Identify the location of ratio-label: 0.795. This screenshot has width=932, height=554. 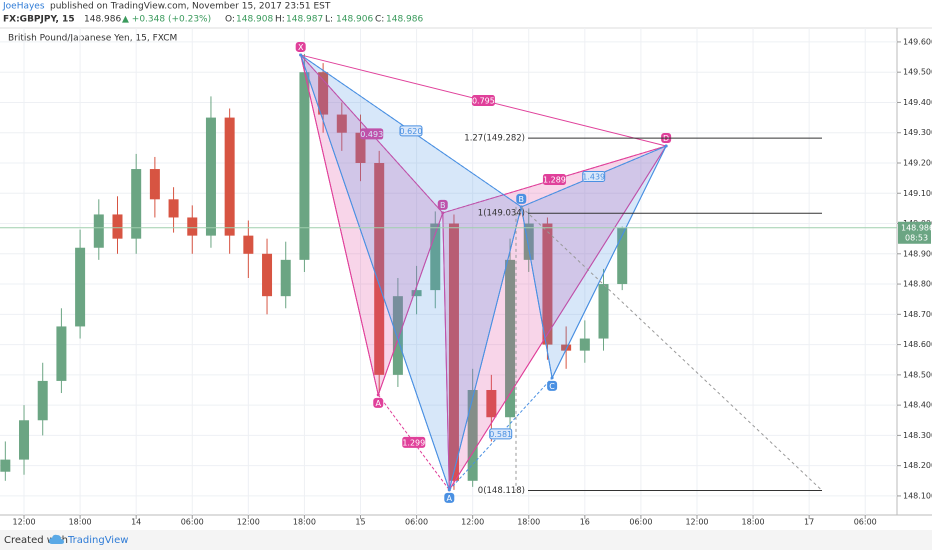
(483, 100).